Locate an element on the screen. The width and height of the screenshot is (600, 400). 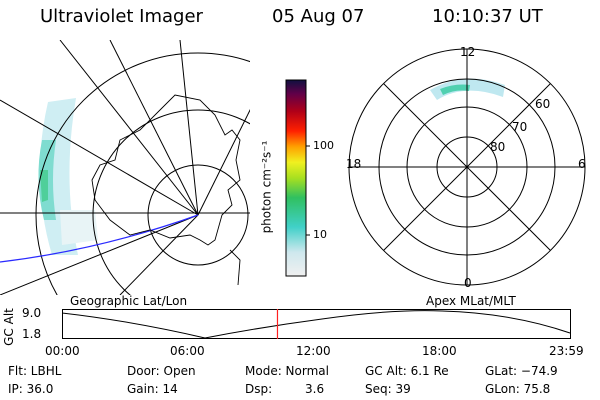
timeline-y-label: GC Alt is located at coordinates (8, 327).